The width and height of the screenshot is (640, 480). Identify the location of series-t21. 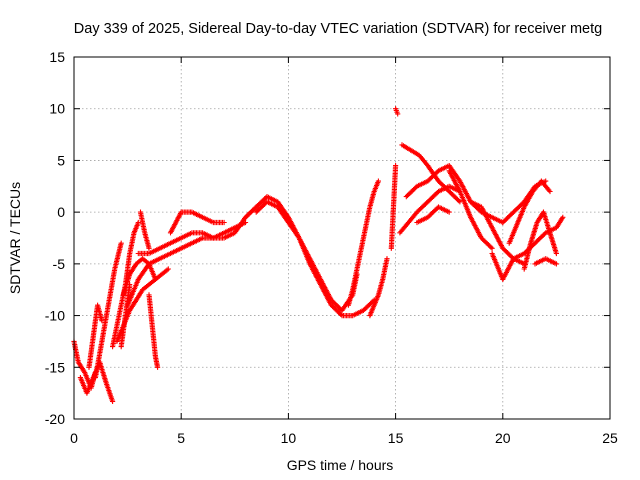
(430, 209).